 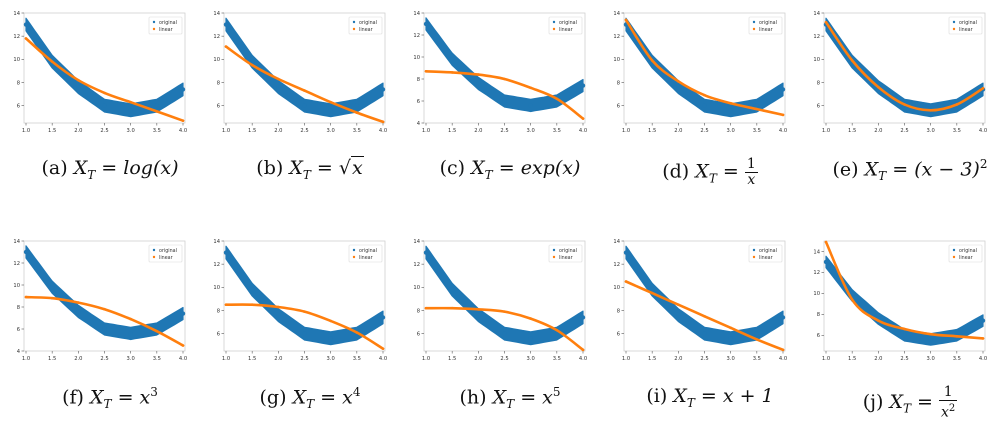 What do you see at coordinates (354, 257) in the screenshot?
I see `legend-marker-linear` at bounding box center [354, 257].